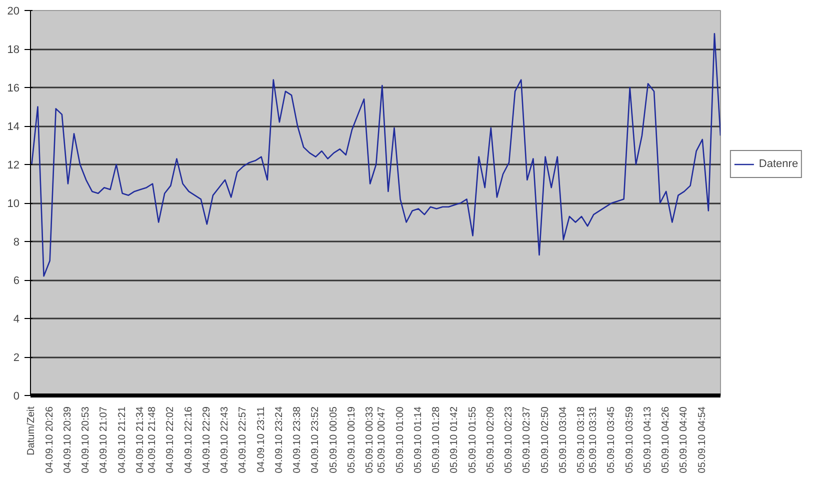 This screenshot has width=826, height=489. What do you see at coordinates (472, 440) in the screenshot?
I see `x-tick-label: 05.09.10 01:55` at bounding box center [472, 440].